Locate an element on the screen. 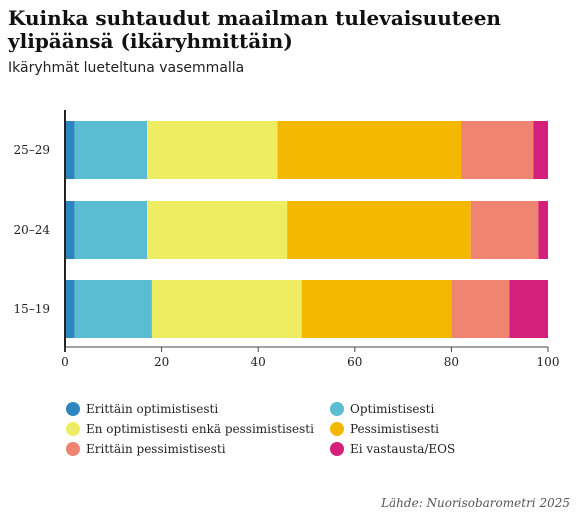  source-note: Lähde: Nuorisobarometri 2025 is located at coordinates (475, 503).